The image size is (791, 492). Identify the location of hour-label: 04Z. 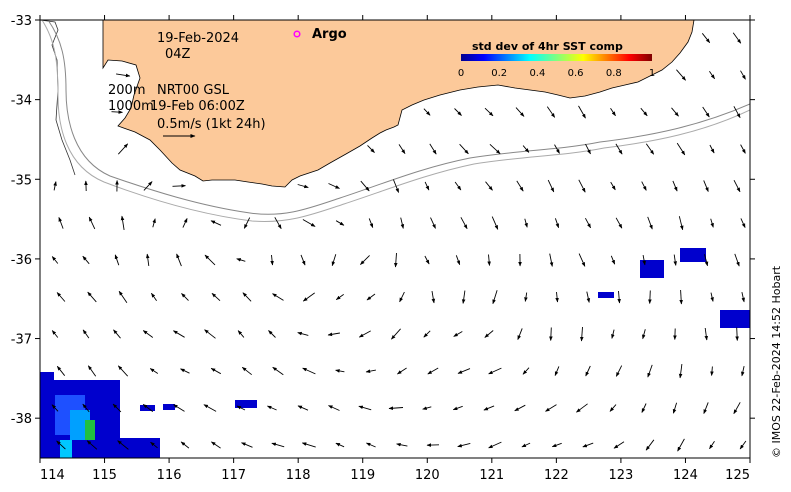
(178, 54).